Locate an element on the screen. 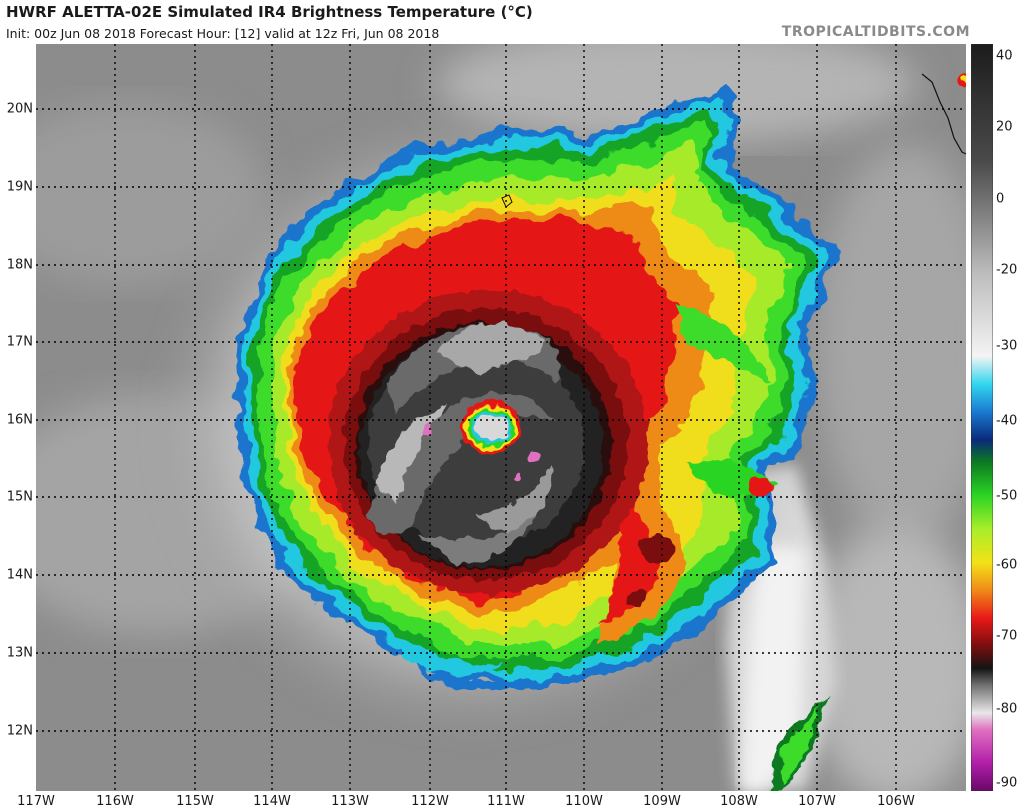 This screenshot has height=811, width=1024. lon-label: 115W is located at coordinates (195, 801).